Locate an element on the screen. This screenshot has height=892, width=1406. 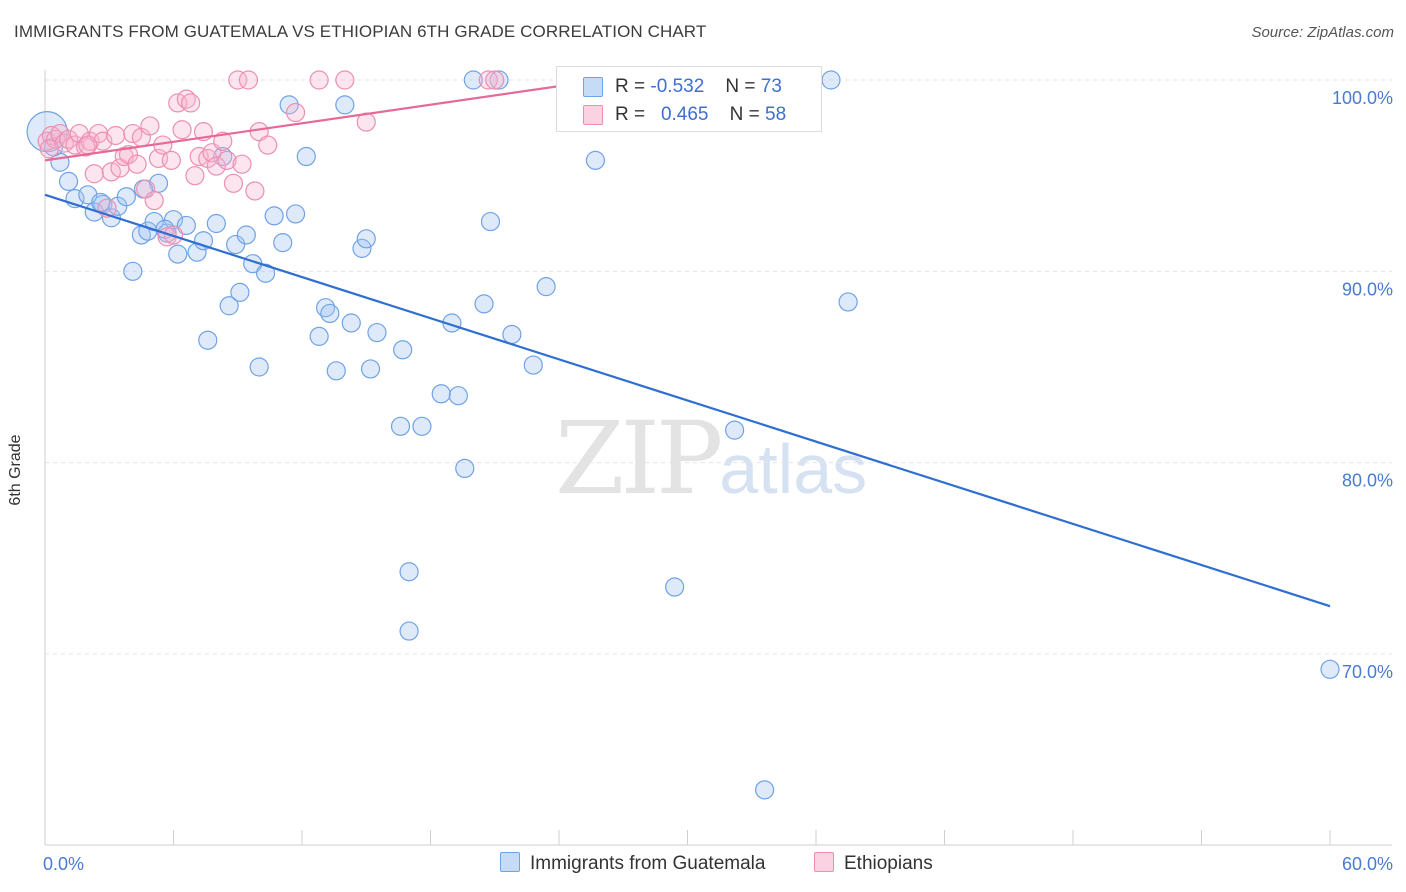
x-tick-label-right: 60.0% is located at coordinates (1367, 864).